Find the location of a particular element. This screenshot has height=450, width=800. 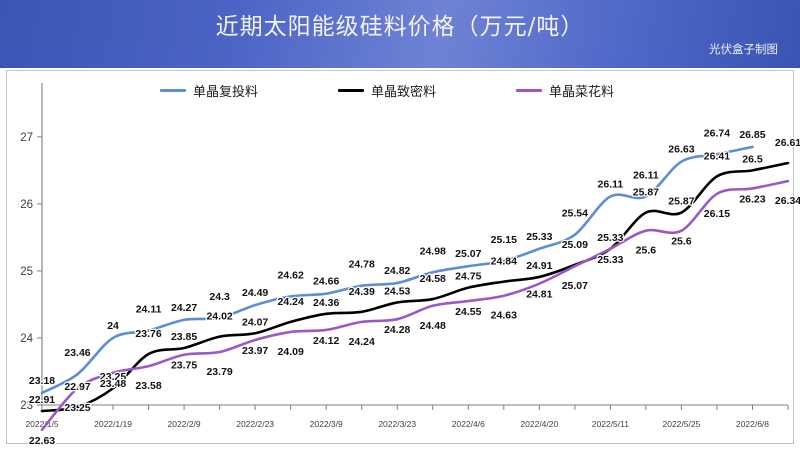

legend-label-series-1: 单晶致密料 is located at coordinates (404, 92).